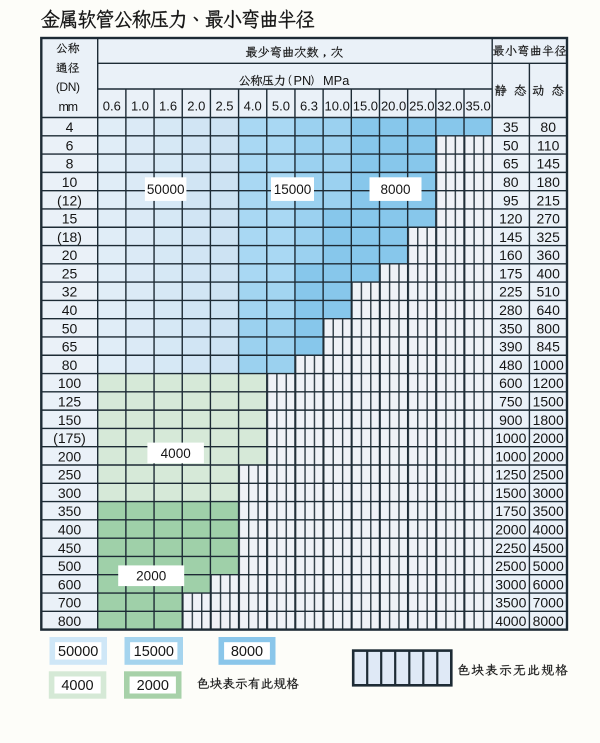 The image size is (600, 743). What do you see at coordinates (548, 511) in the screenshot?
I see `svg-text: 3500` at bounding box center [548, 511].